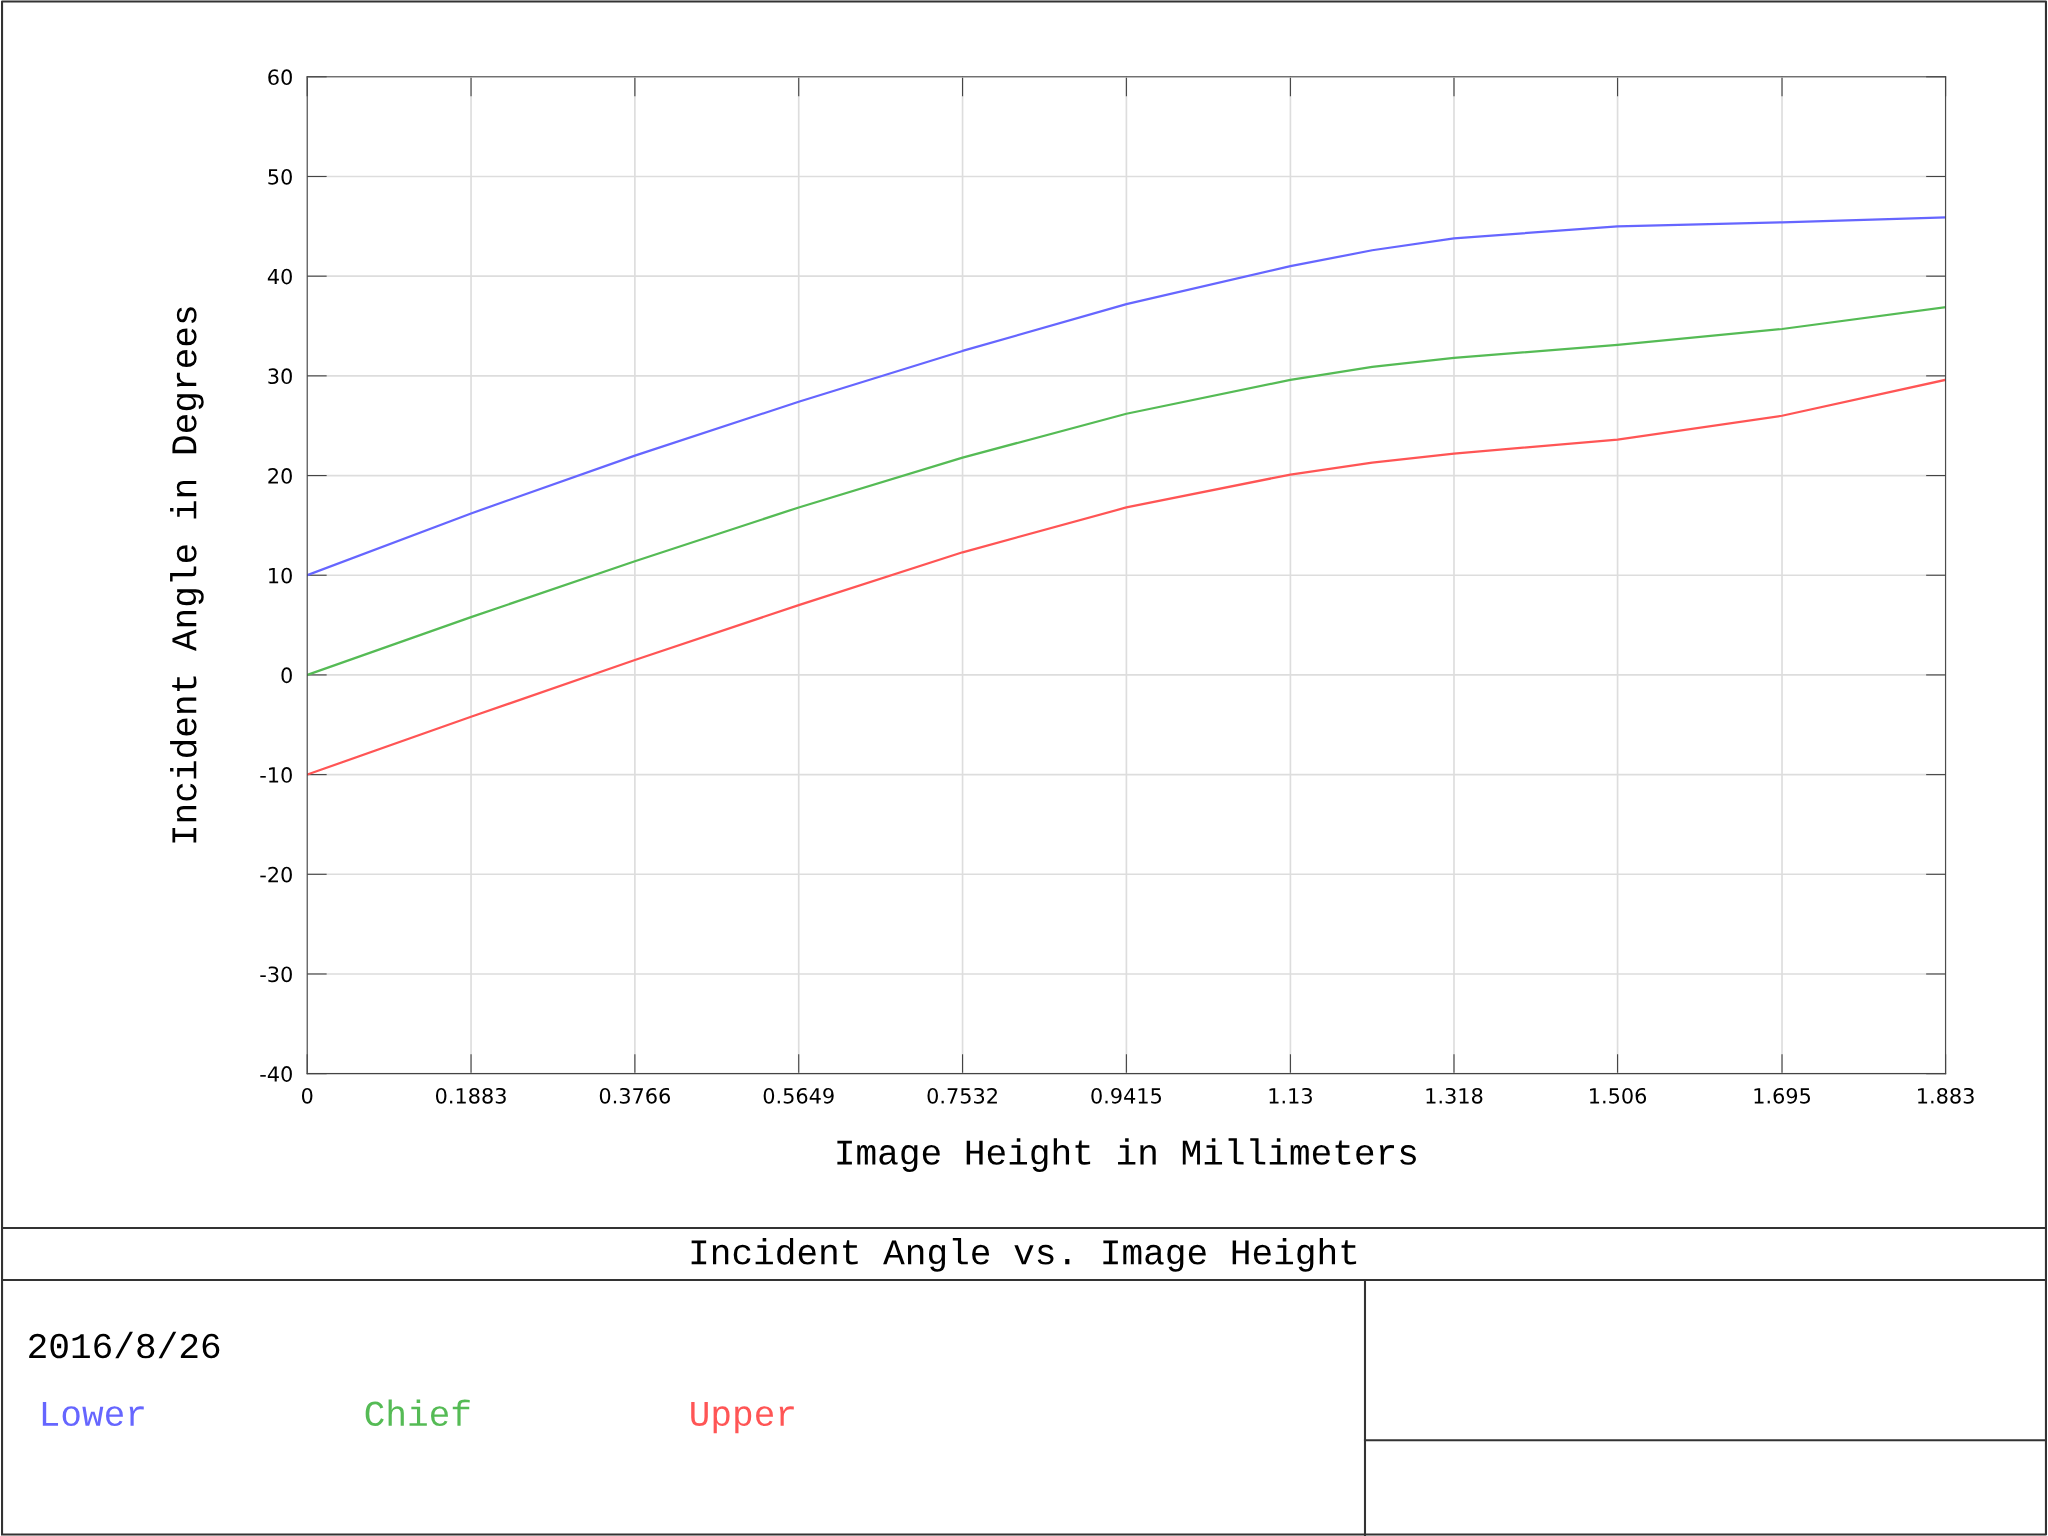 This screenshot has height=1536, width=2048. What do you see at coordinates (187, 575) in the screenshot?
I see `y-axis-title: Incident Angle in Degrees` at bounding box center [187, 575].